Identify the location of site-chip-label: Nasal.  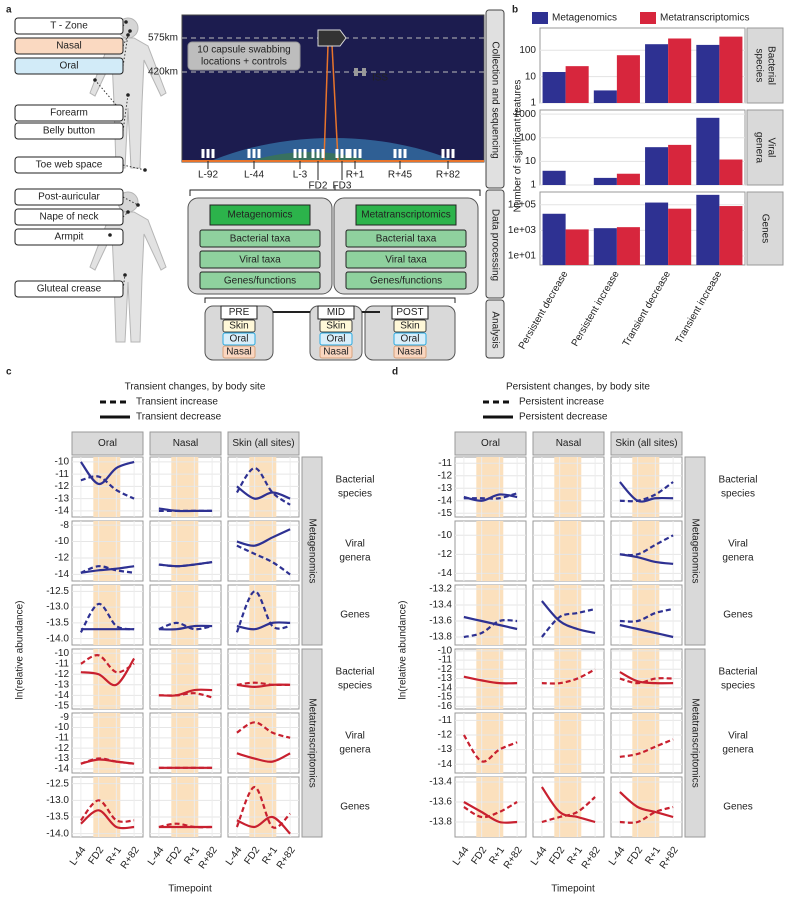
(336, 352).